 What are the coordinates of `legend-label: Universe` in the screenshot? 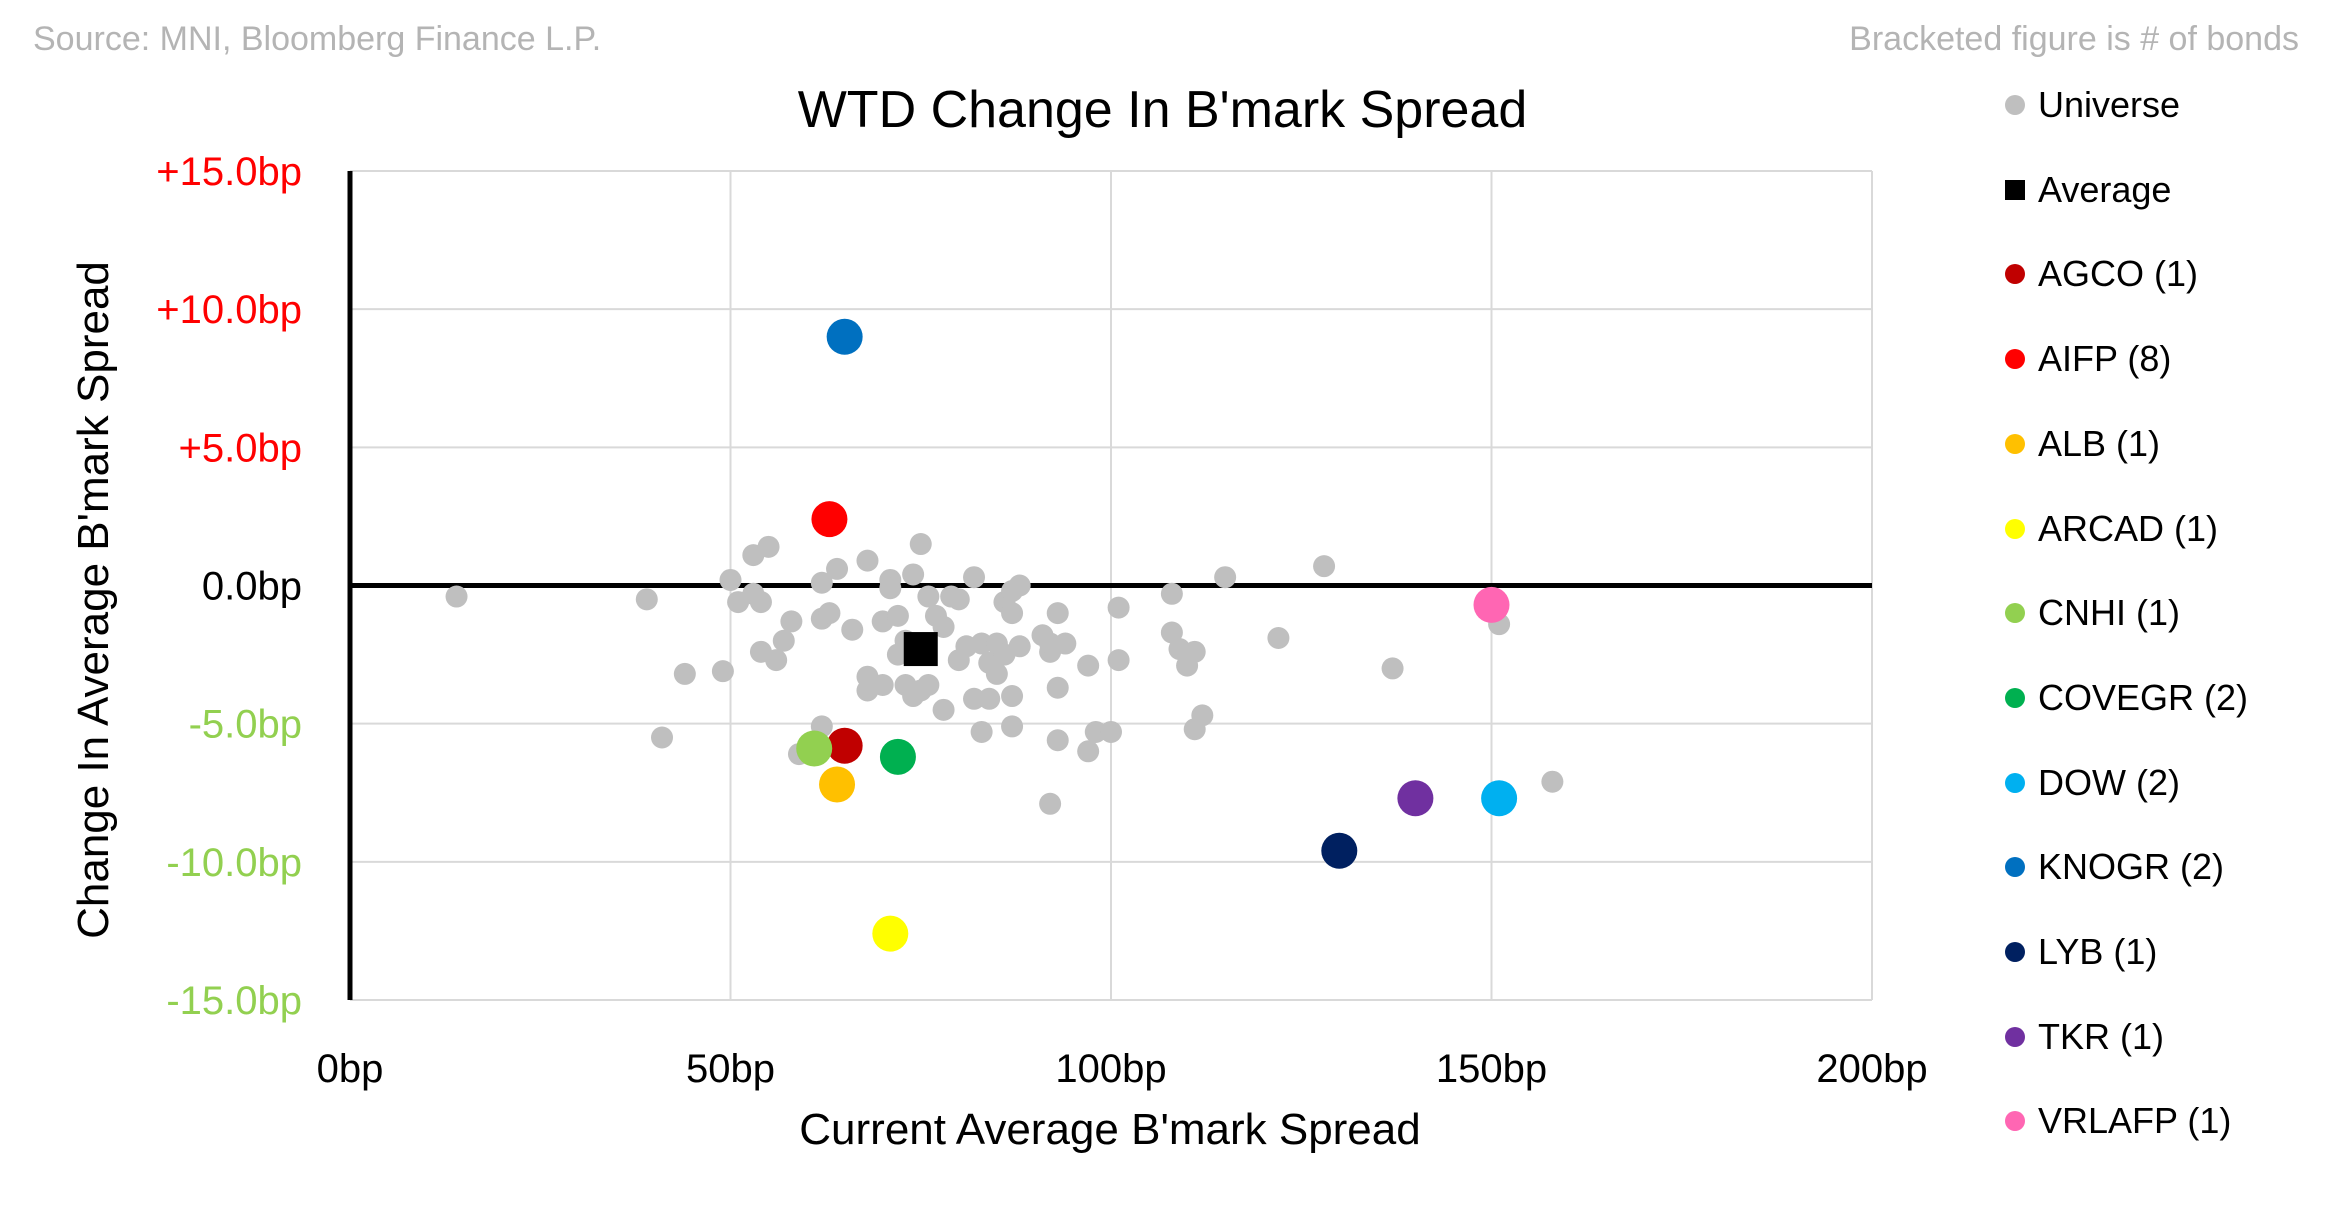 It's located at (2109, 104).